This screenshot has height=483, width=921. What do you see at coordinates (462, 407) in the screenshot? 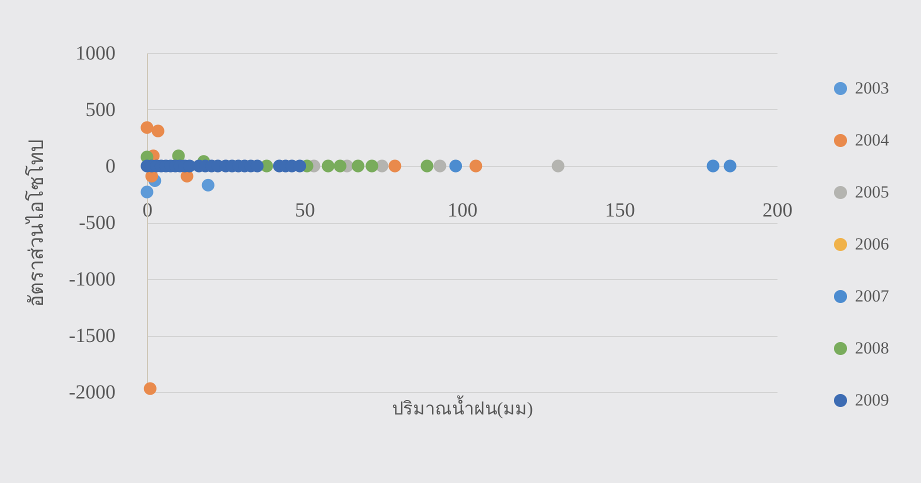
I see `x-axis-title: ปริมาณน้ำฝน(มม)` at bounding box center [462, 407].